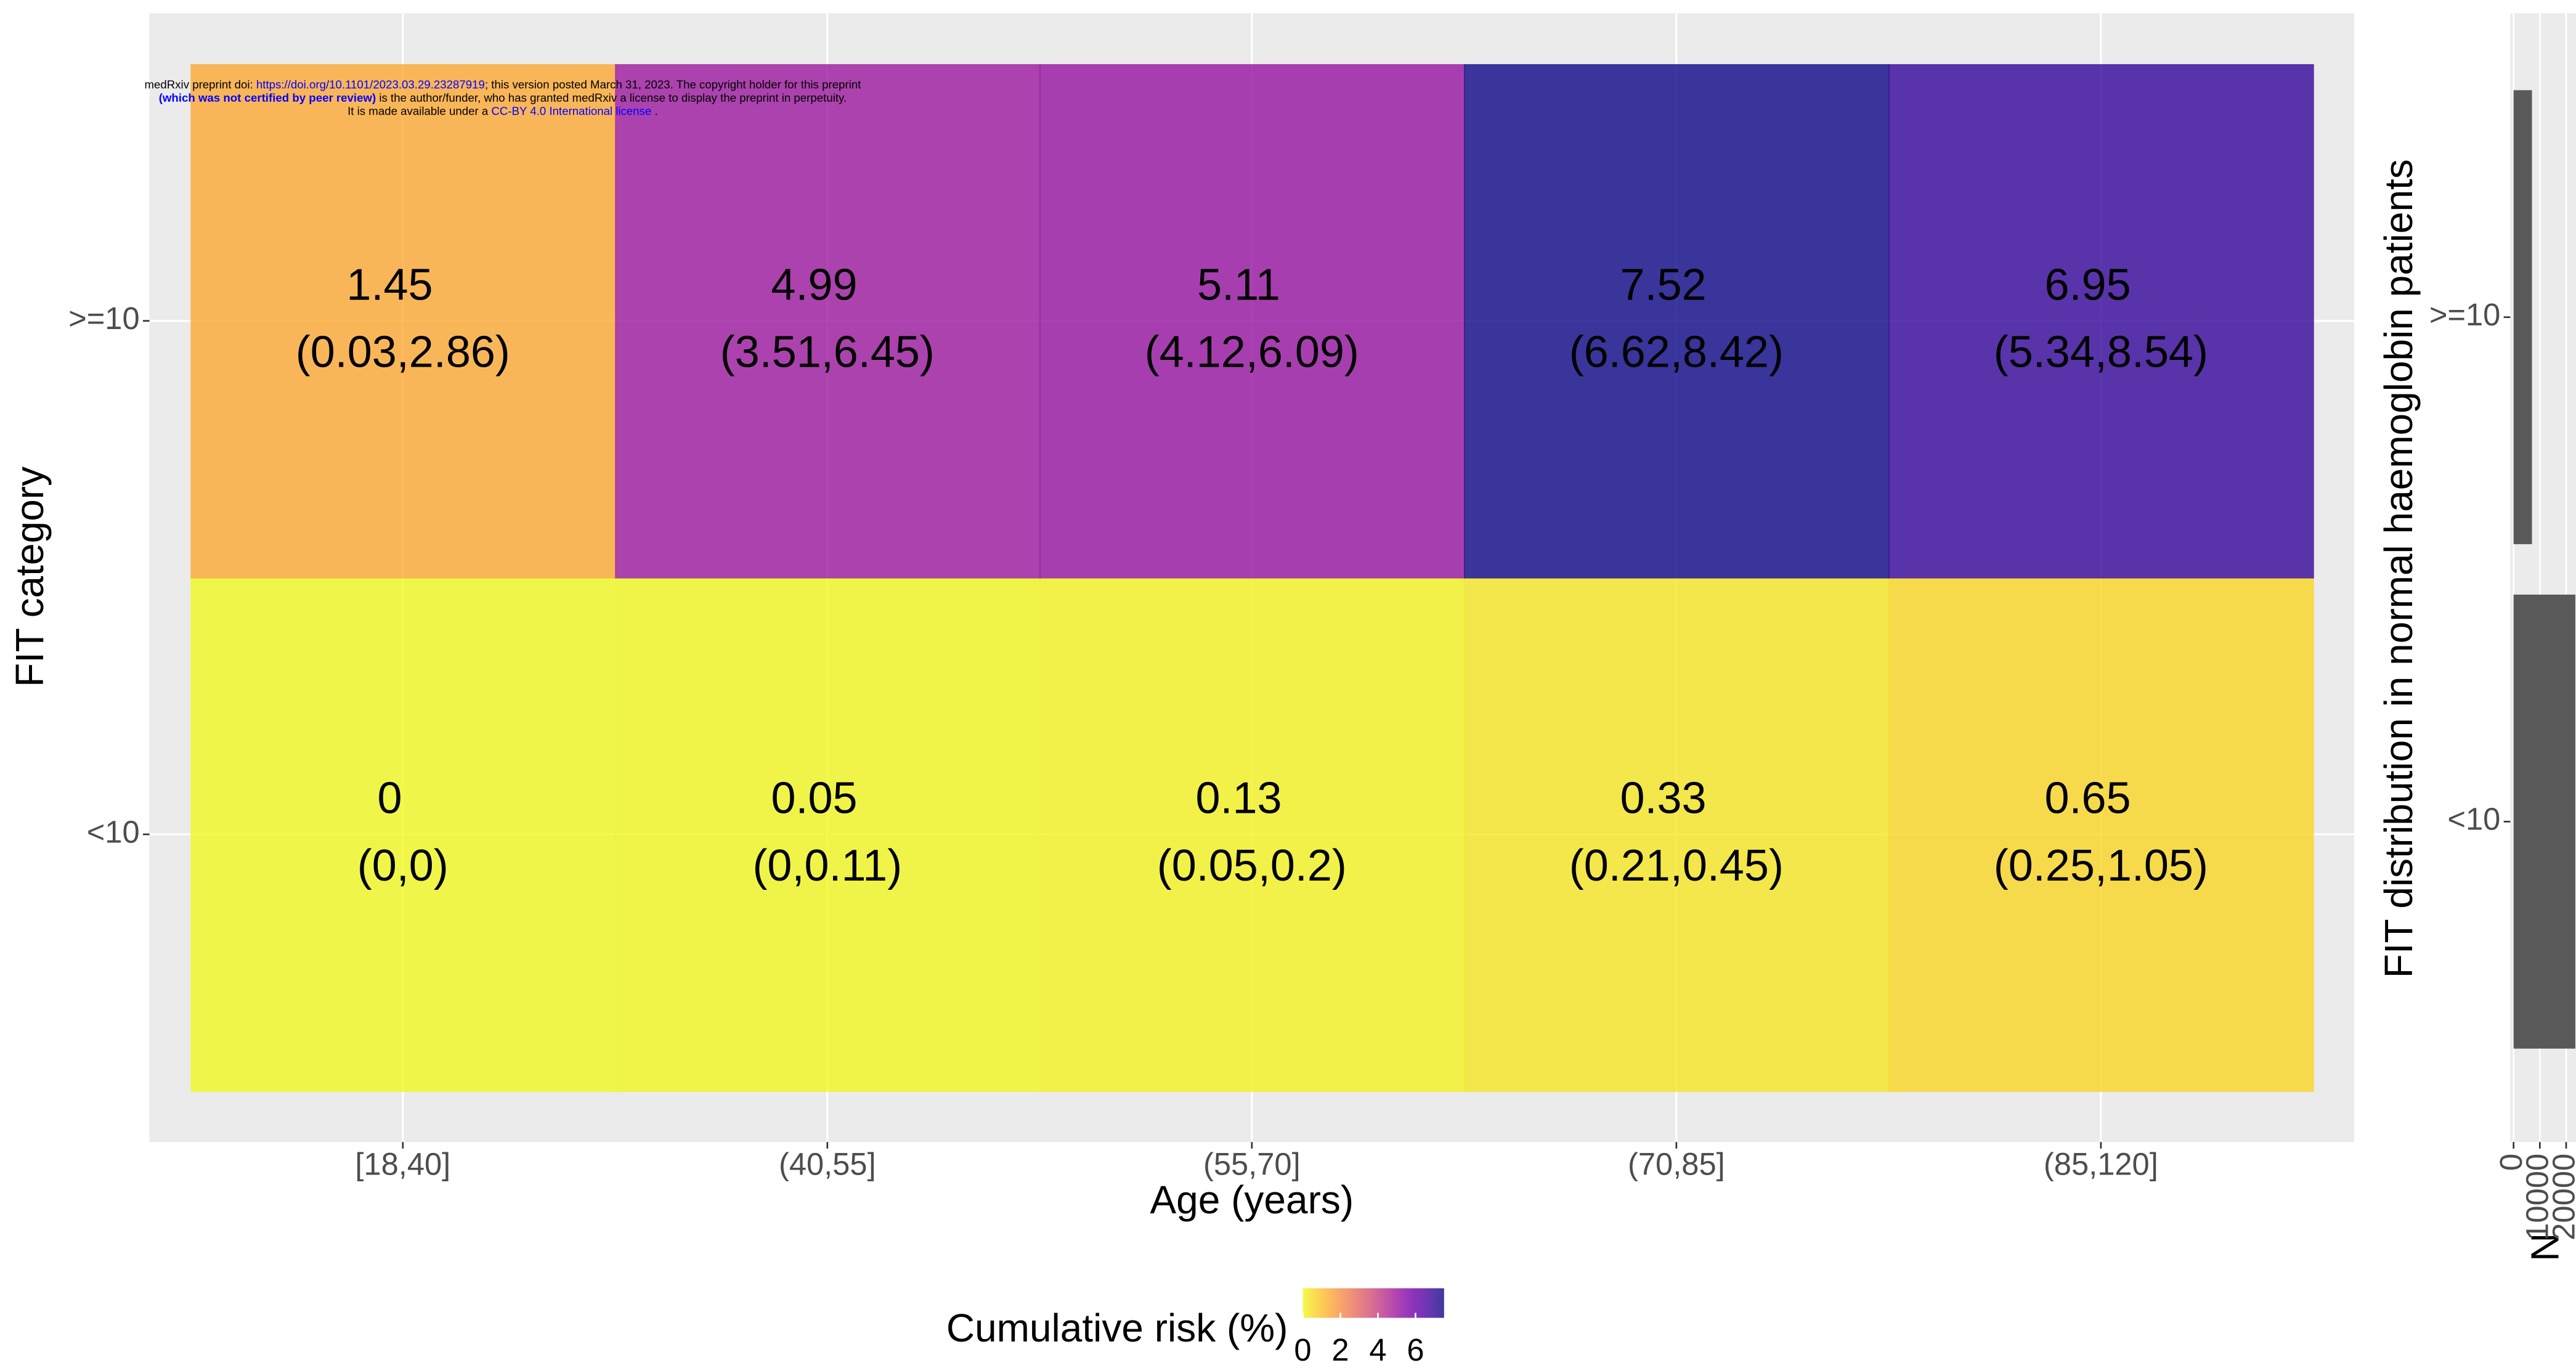 This screenshot has width=2576, height=1368. Describe the element at coordinates (1663, 798) in the screenshot. I see `cell-value: 0.33` at that location.